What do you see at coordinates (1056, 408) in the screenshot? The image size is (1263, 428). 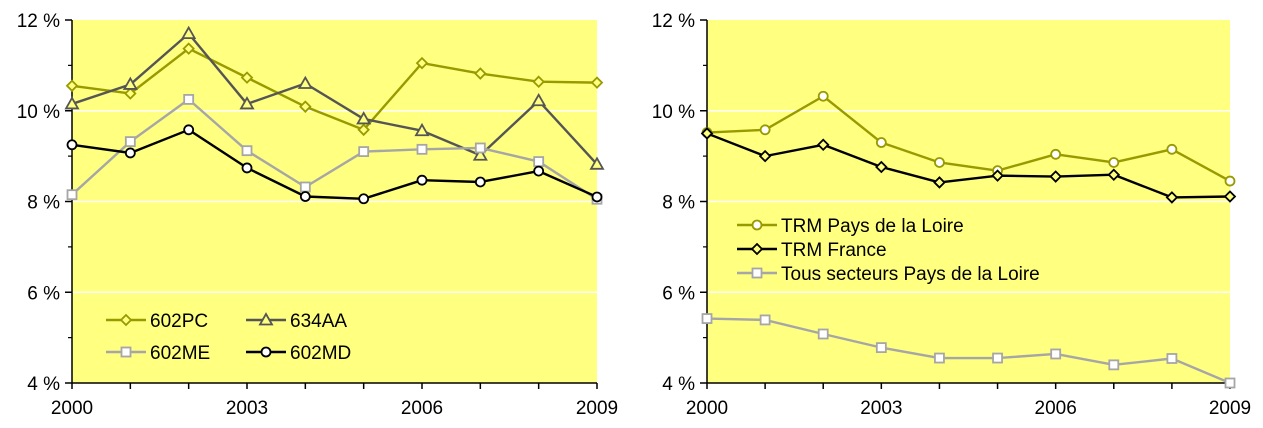 I see `x-tick-label: 2006` at bounding box center [1056, 408].